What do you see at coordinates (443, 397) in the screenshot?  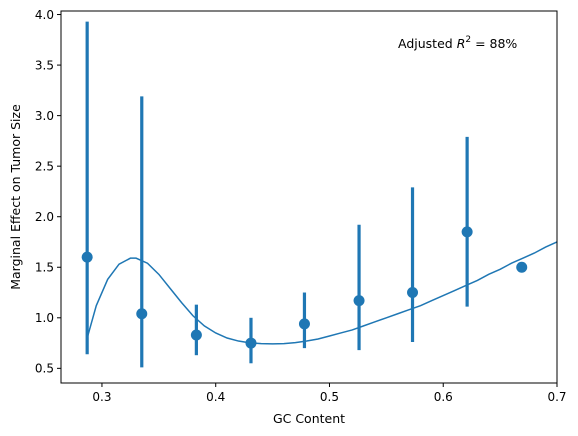 I see `x-tick-label: 0.6` at bounding box center [443, 397].